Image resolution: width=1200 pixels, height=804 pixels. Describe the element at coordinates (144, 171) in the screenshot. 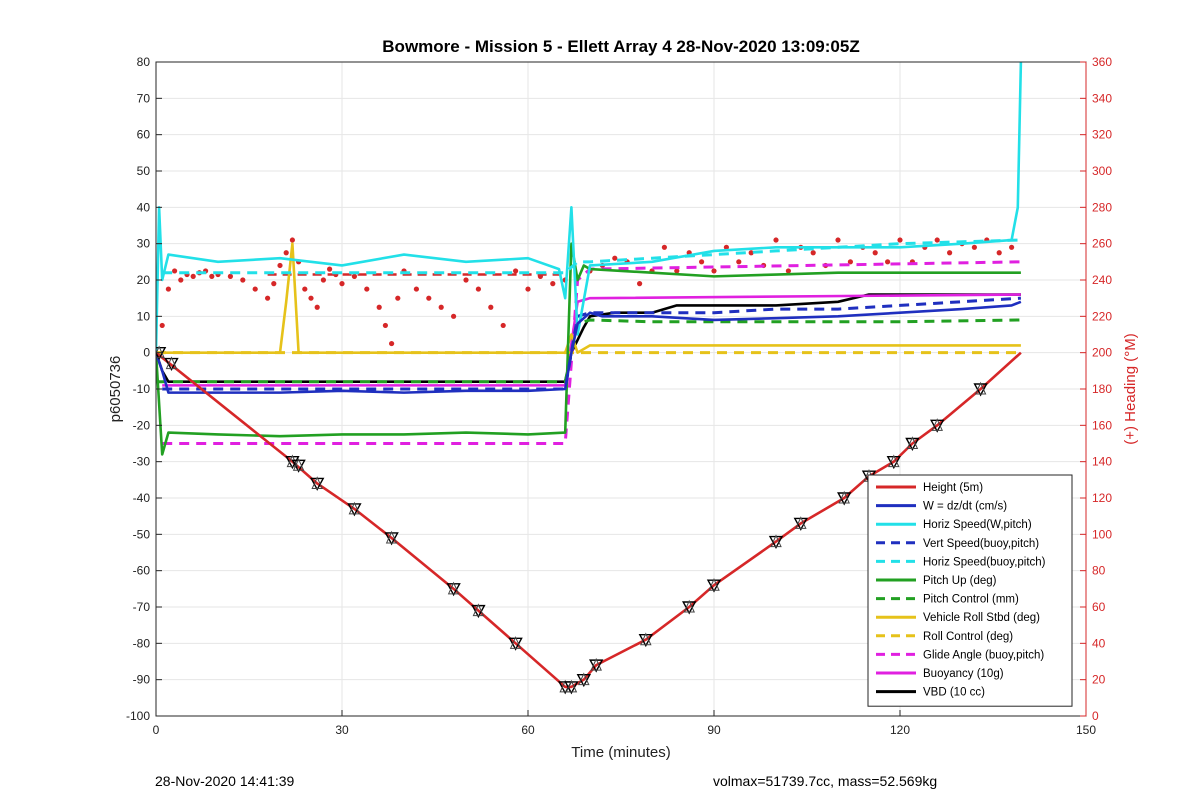

I see `y-tick-label: 50` at that location.